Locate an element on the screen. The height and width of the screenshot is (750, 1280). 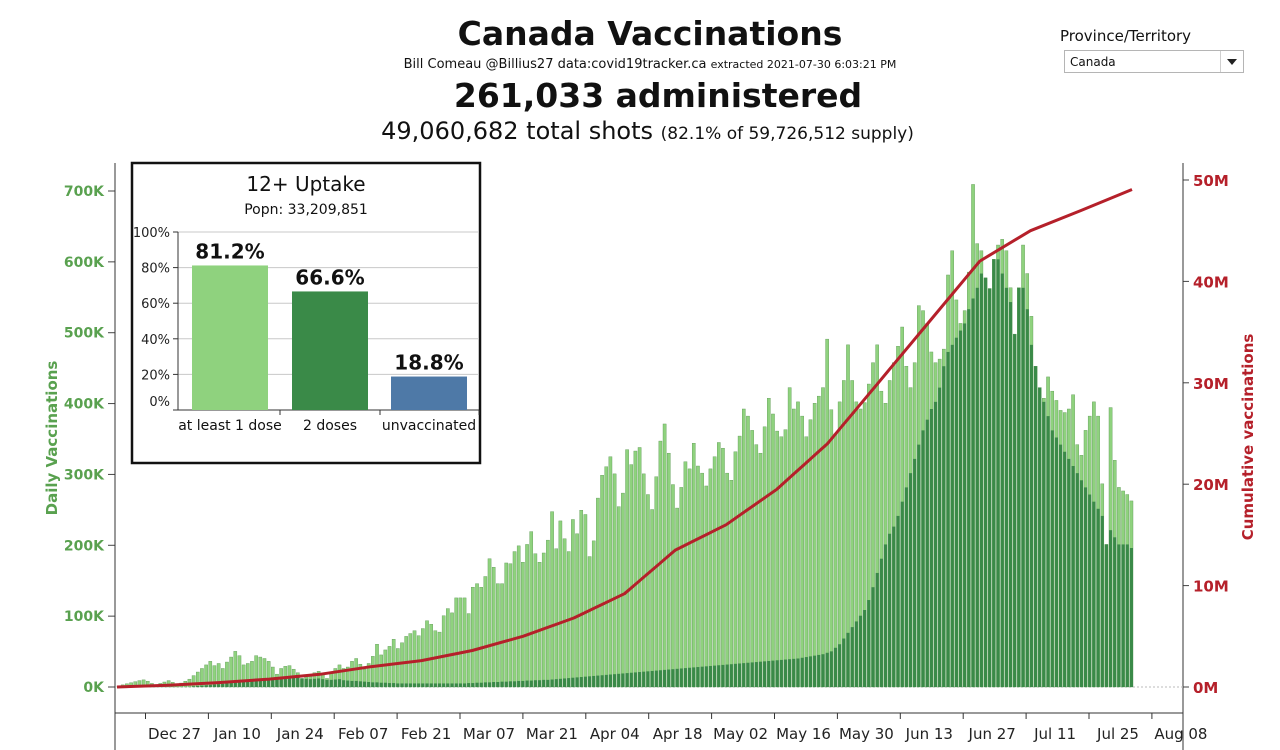
uptake-y-tick-label: 0% is located at coordinates (159, 402).